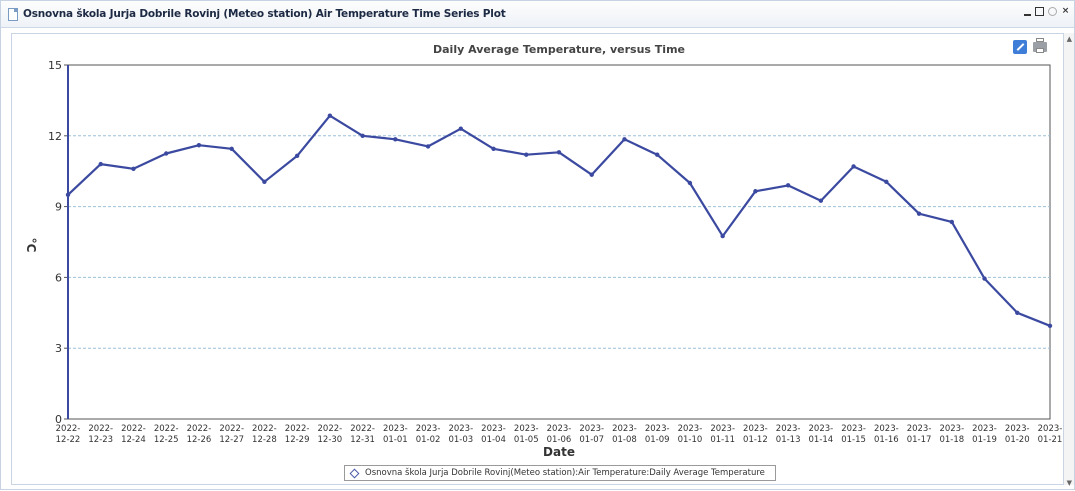  Describe the element at coordinates (886, 440) in the screenshot. I see `x-tick-label-monthday: 01-16` at that location.